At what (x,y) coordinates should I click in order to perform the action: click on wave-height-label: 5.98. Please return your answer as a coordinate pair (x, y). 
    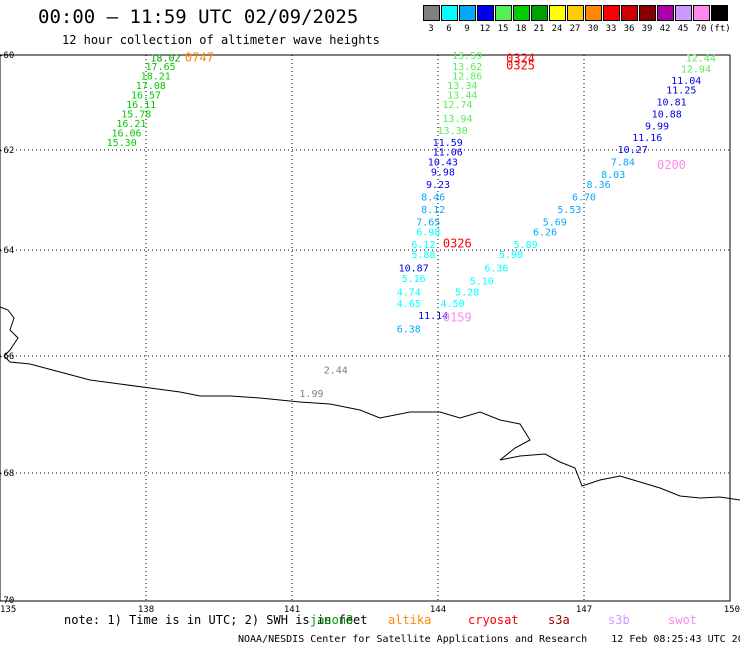
    Looking at the image, I should click on (511, 255).